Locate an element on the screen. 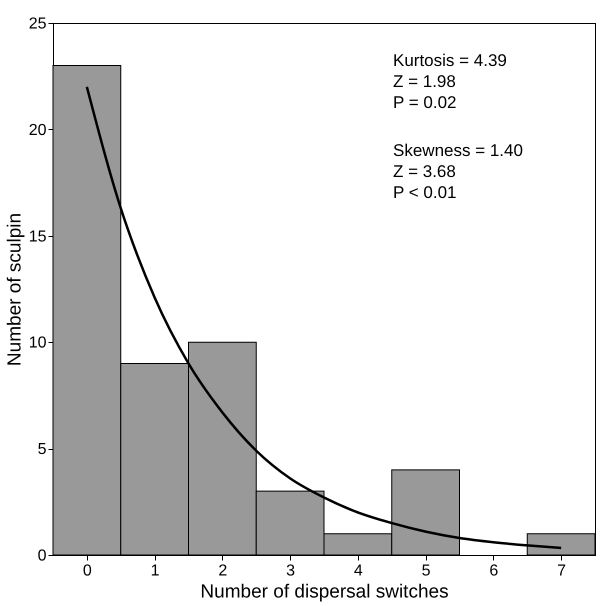 This screenshot has height=606, width=606. x-tick-label: 4 is located at coordinates (358, 571).